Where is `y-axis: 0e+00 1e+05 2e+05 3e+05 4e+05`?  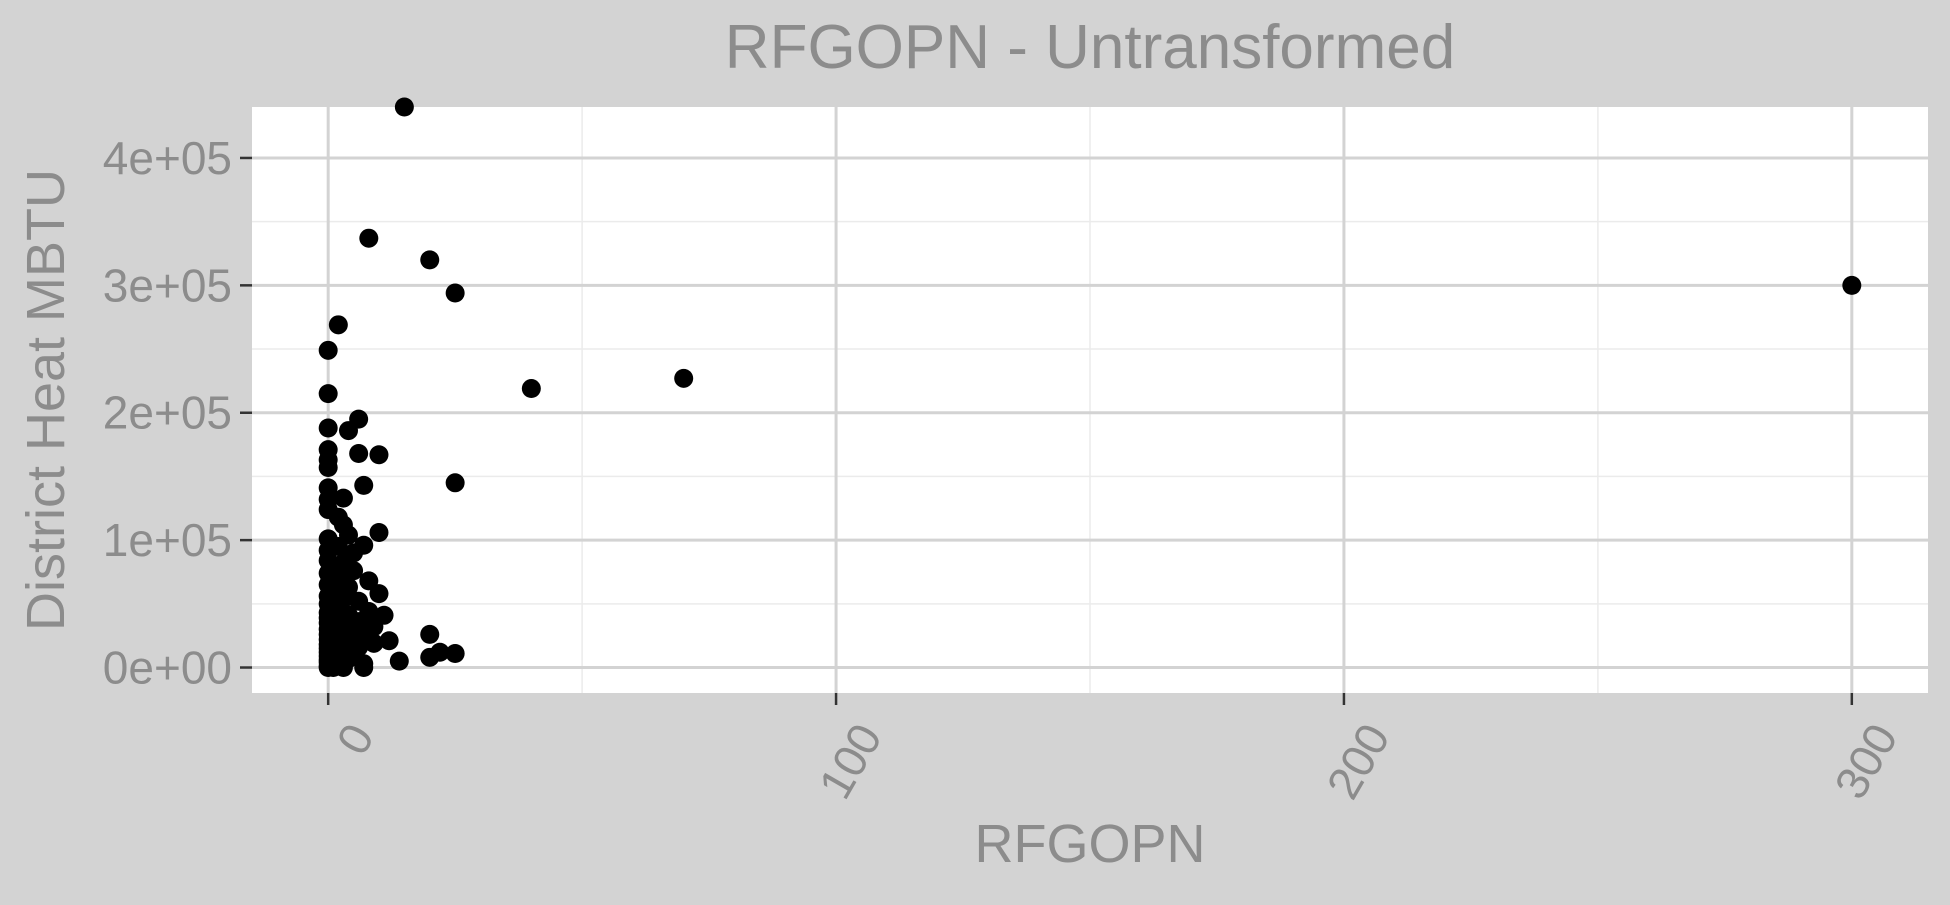
y-axis: 0e+00 1e+05 2e+05 3e+05 4e+05 is located at coordinates (177, 413).